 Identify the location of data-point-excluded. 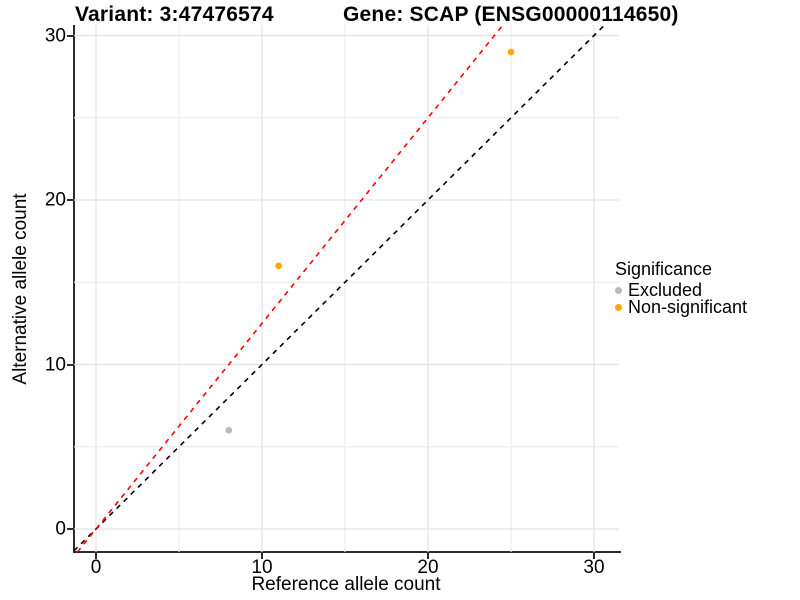
(229, 430).